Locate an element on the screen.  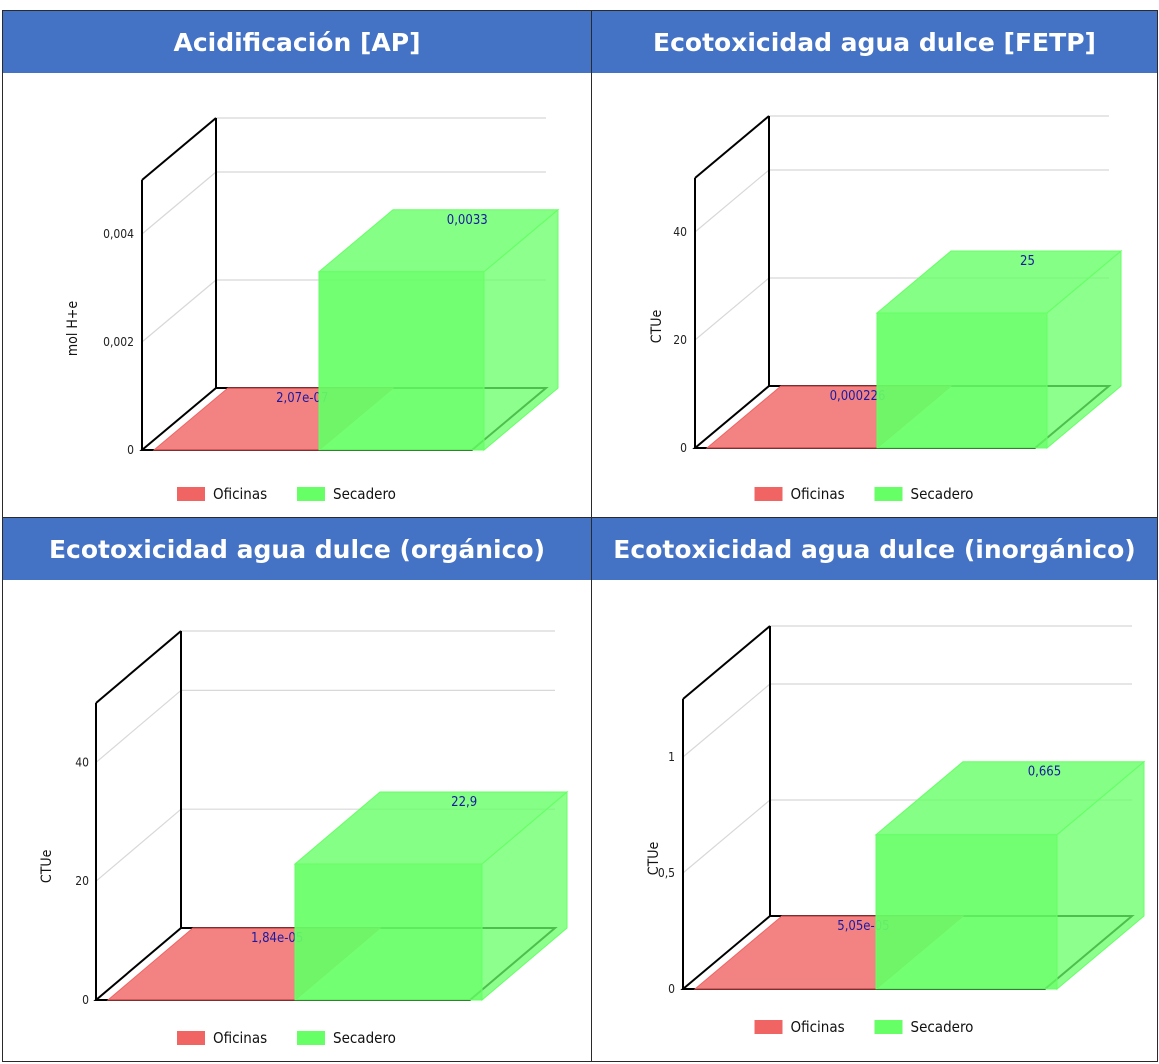
data-label: 0,000226 is located at coordinates (858, 396).